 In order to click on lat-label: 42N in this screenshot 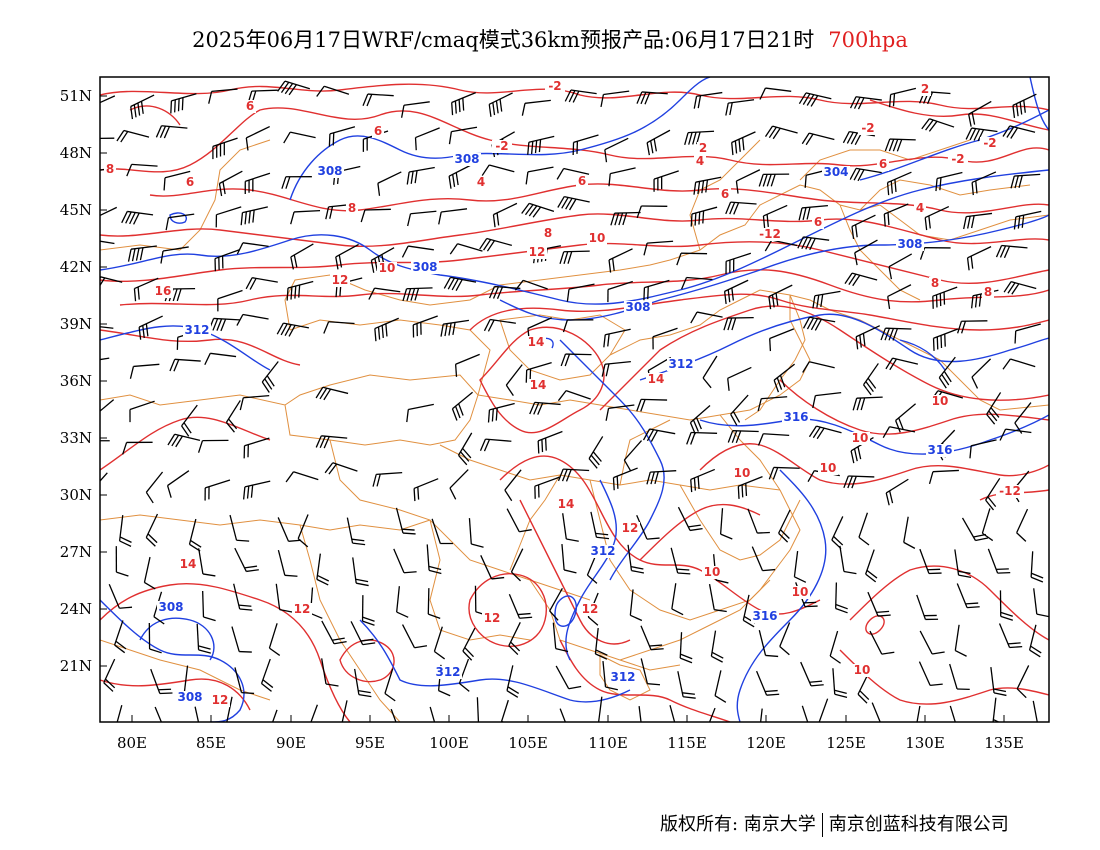, I will do `click(76, 267)`.